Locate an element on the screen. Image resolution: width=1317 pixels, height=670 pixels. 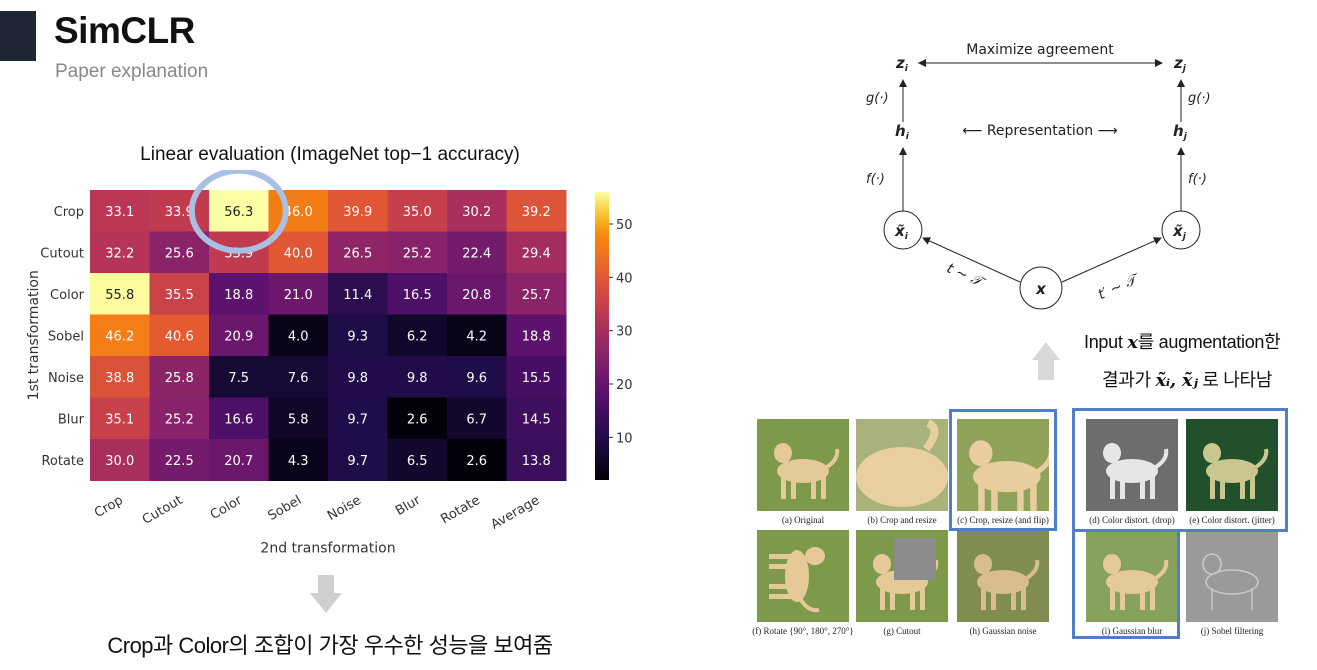
heatmap-conclusion-note: Crop과 Color의 조합이 가장 우수한 성능을 보여줌 is located at coordinates (330, 645).